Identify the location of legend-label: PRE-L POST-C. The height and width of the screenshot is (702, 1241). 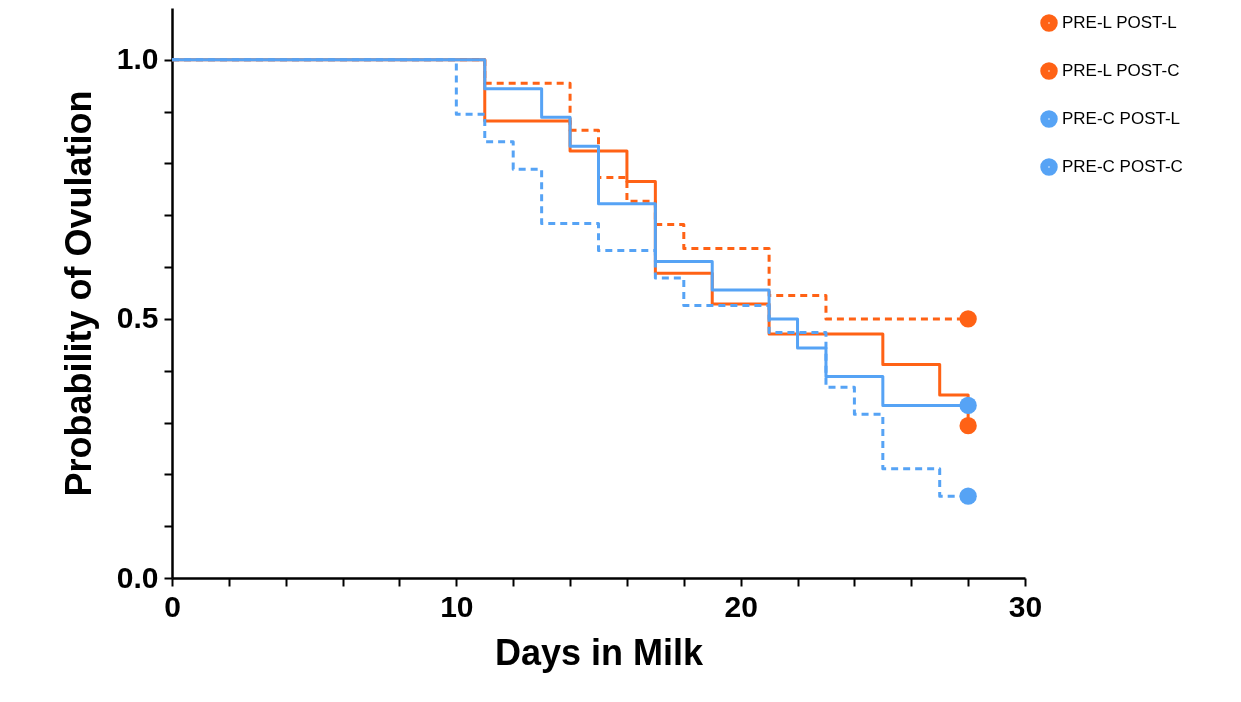
(1121, 70).